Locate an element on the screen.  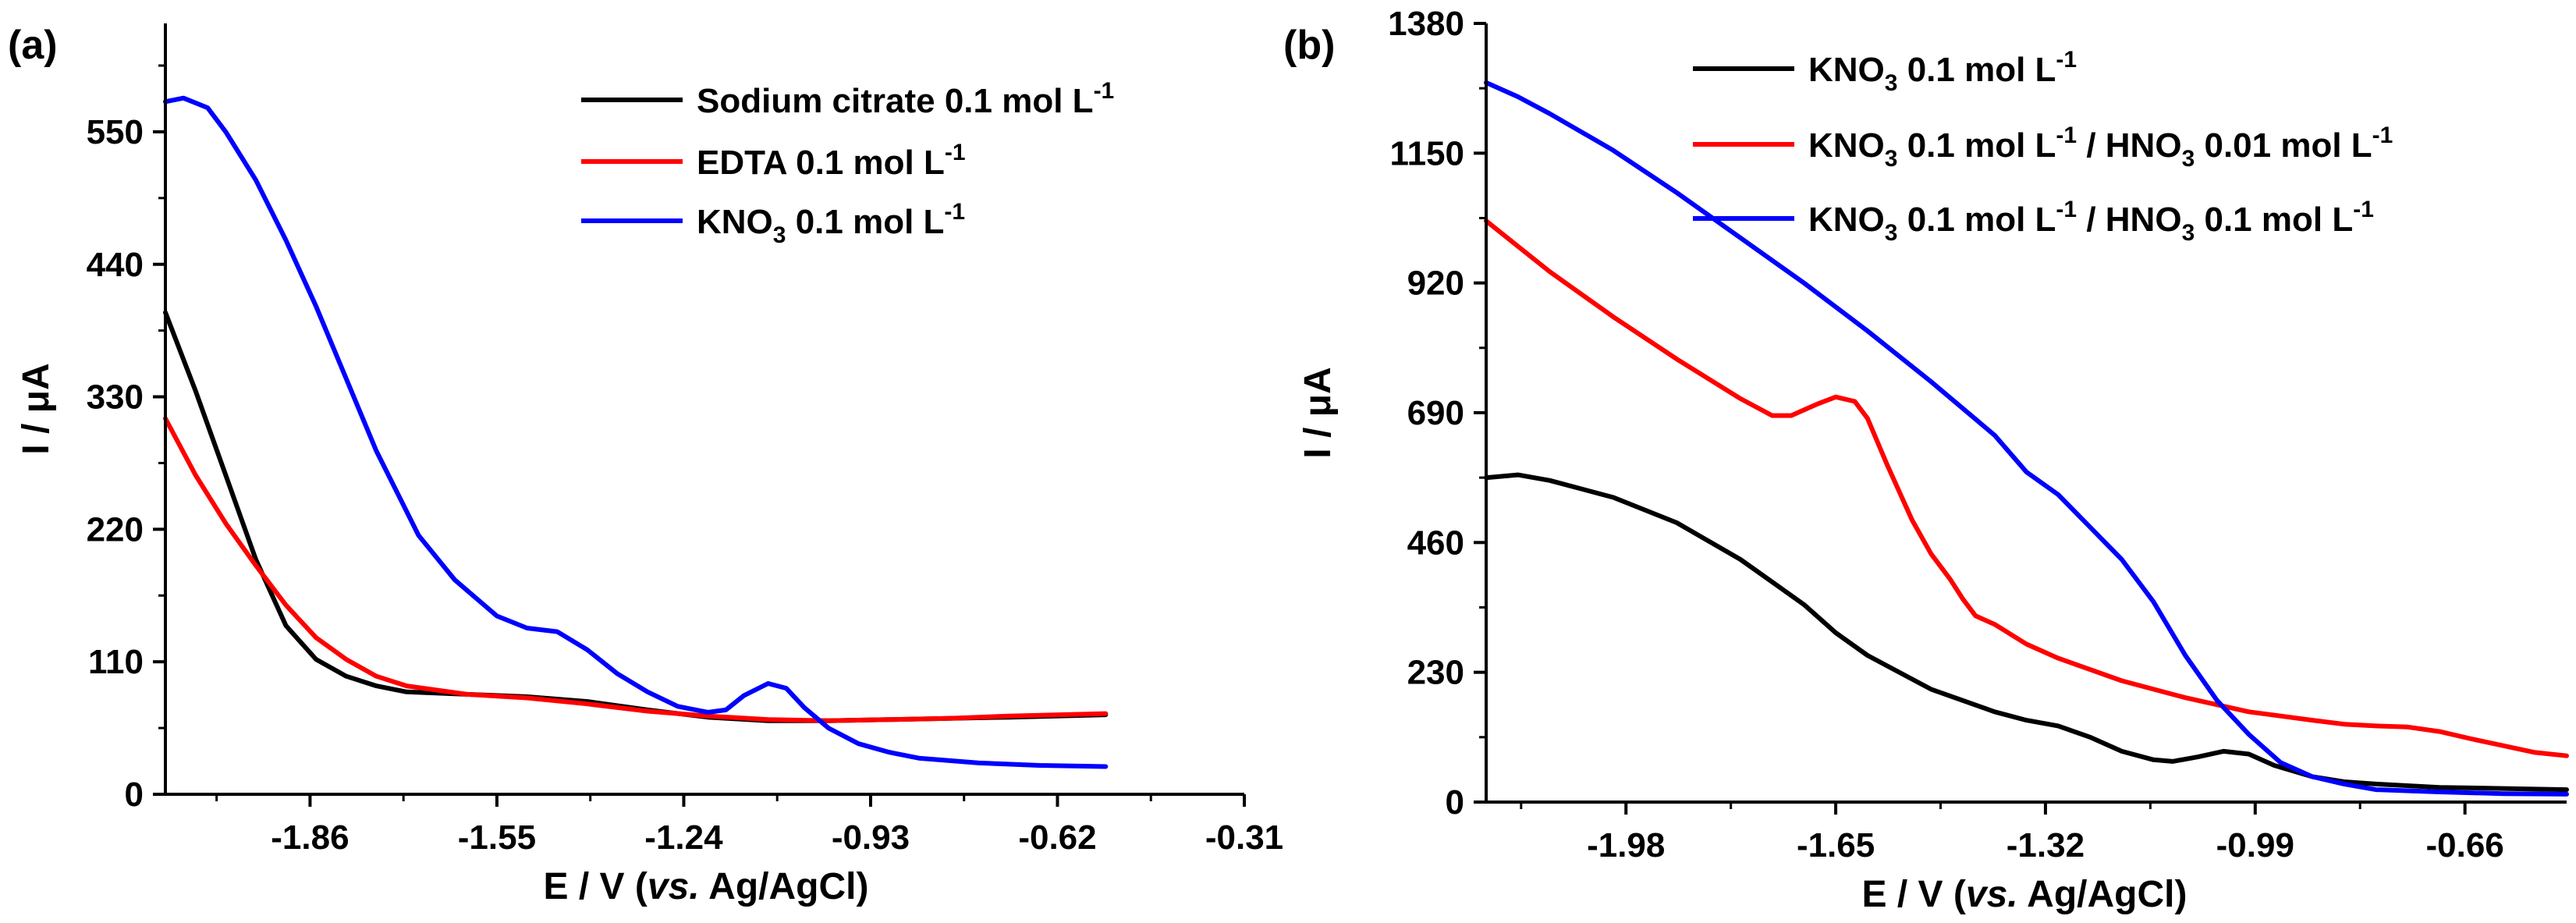
legend-label-kno3-a: KNO3 0.1 mol L-1 is located at coordinates (831, 224).